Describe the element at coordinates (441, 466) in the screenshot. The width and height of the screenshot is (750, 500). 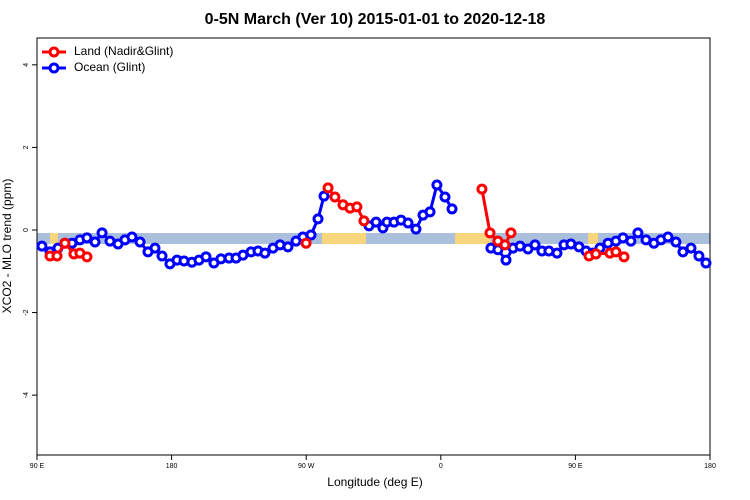
I see `x-tick-label: 0` at that location.